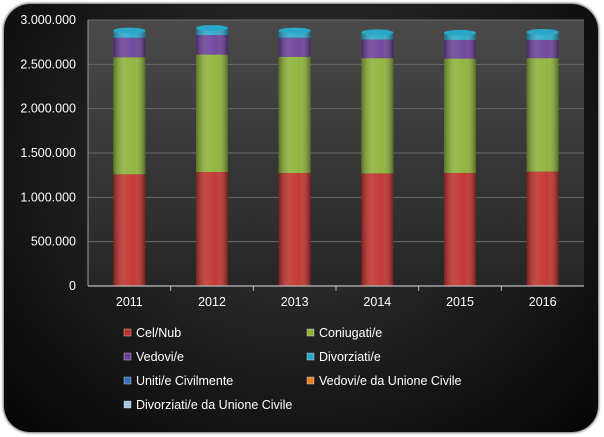 This screenshot has height=437, width=604. What do you see at coordinates (158, 333) in the screenshot?
I see `legend-label: Cel/Nub` at bounding box center [158, 333].